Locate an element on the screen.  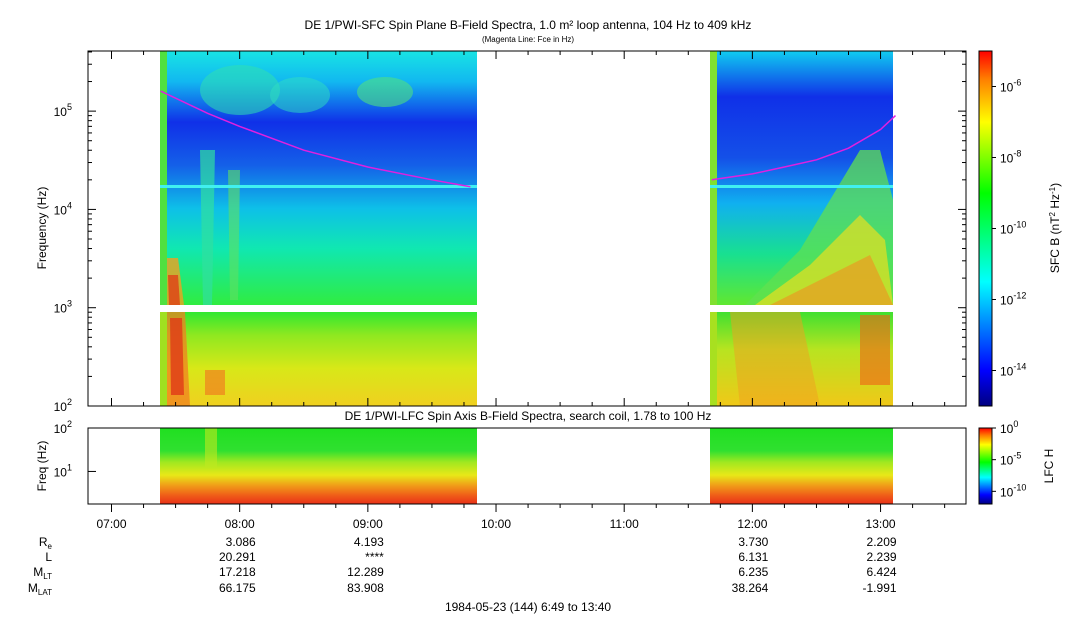
colorbar-tick-label: 10⁻⁵ is located at coordinates (1010, 459).